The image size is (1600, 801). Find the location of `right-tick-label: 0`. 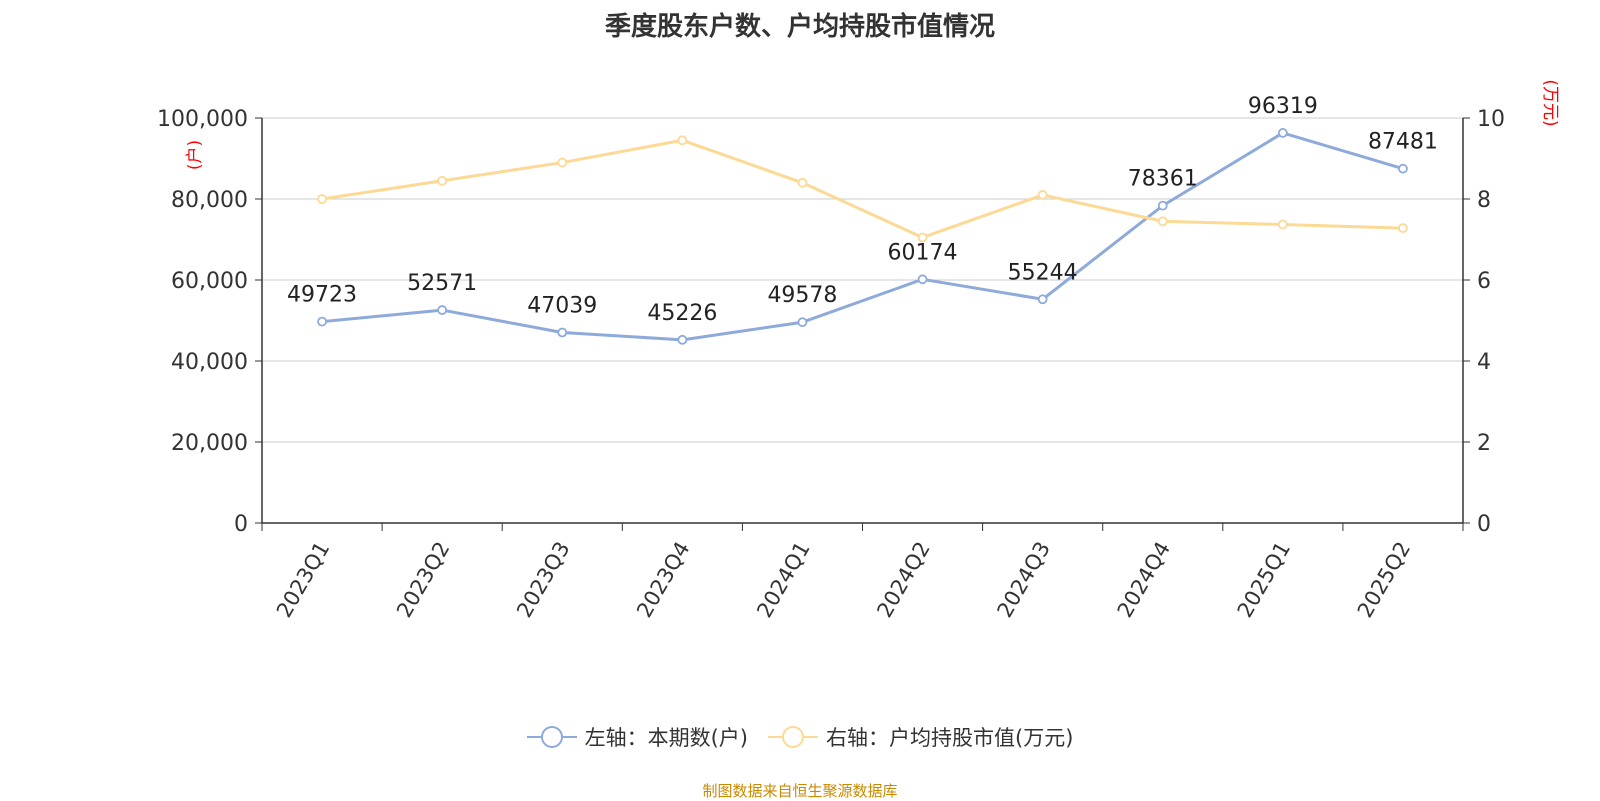

right-tick-label: 0 is located at coordinates (1484, 524).